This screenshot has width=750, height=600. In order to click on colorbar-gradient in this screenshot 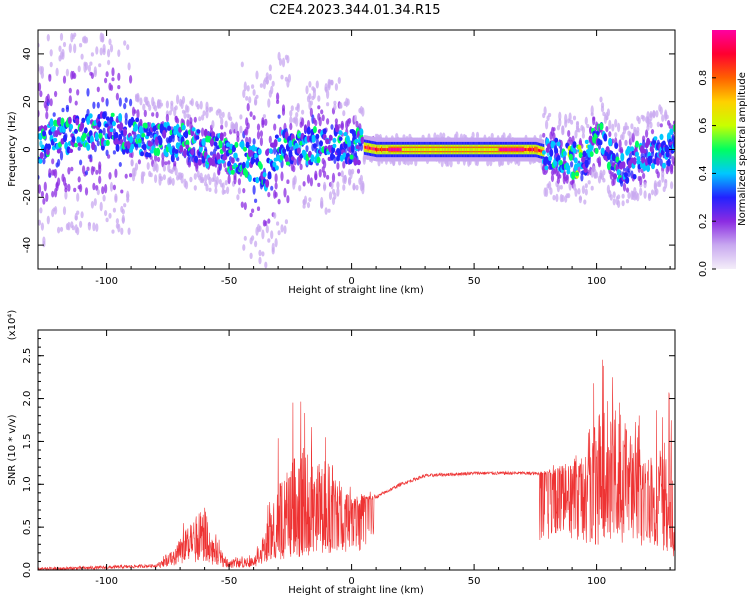, I will do `click(724, 149)`.